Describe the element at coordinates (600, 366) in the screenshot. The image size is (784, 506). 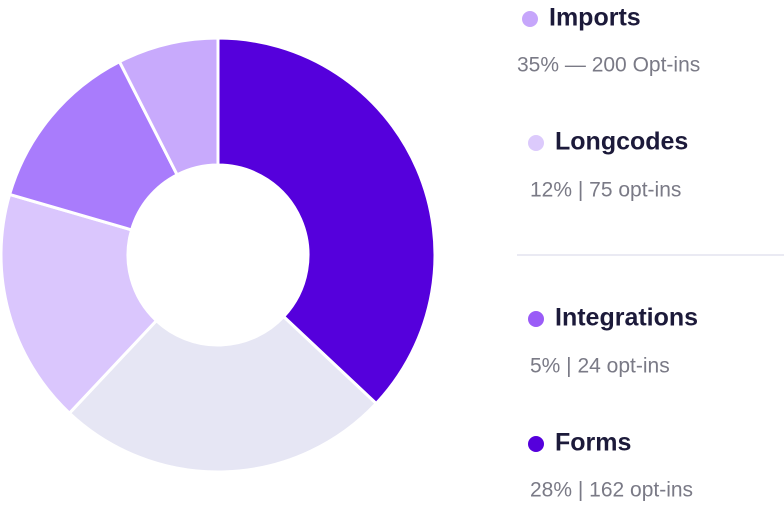
I see `legend-summary: 5% | 24 opt-ins` at that location.